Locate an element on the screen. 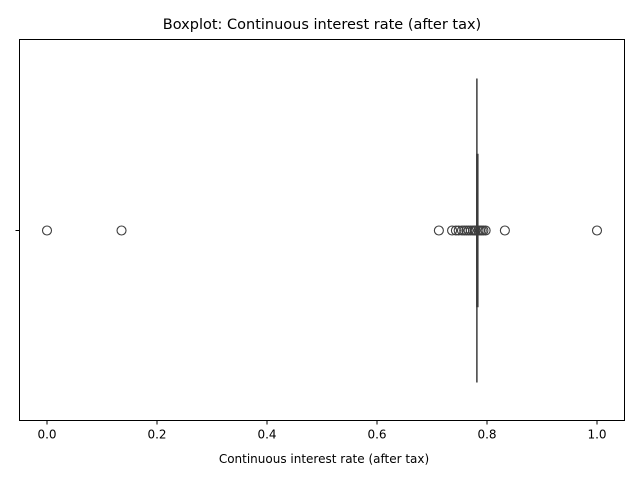 The height and width of the screenshot is (480, 640). x-tick-label: 0.8 is located at coordinates (486, 435).